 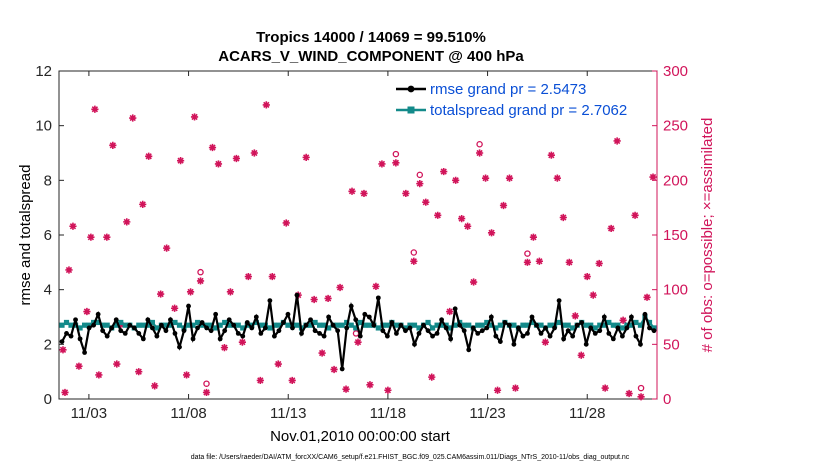 What do you see at coordinates (523, 100) in the screenshot?
I see `legend-box` at bounding box center [523, 100].